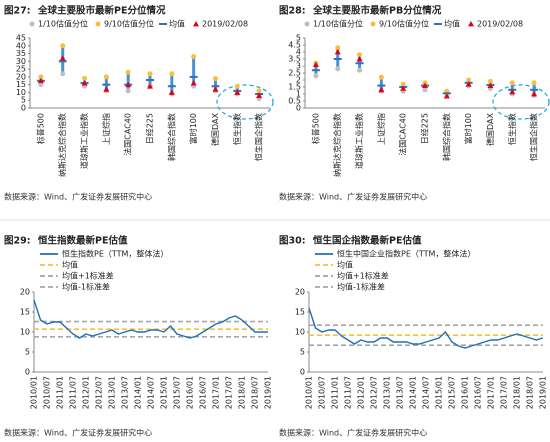  What do you see at coordinates (177, 392) in the screenshot?
I see `x-tick-label: 2015/07` at bounding box center [177, 392].